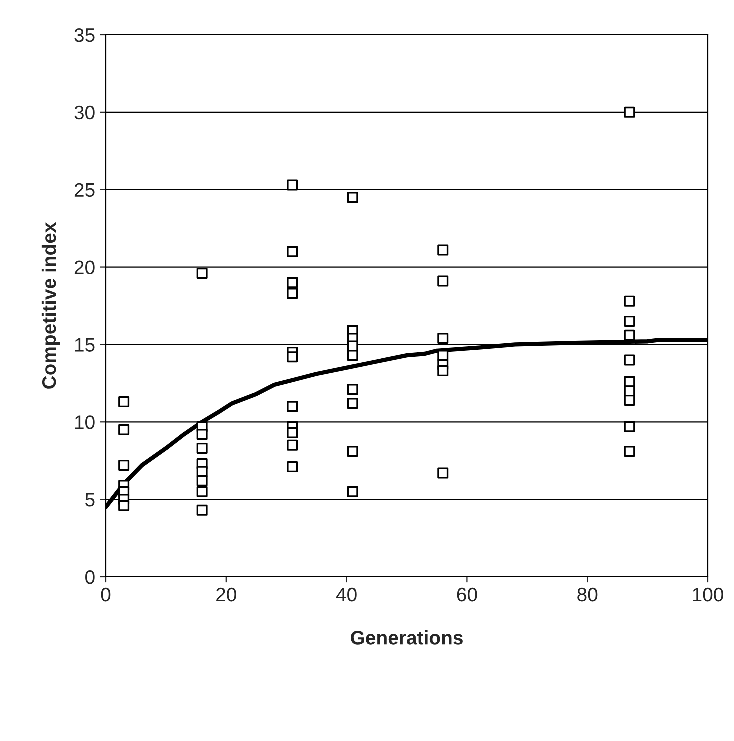  What do you see at coordinates (84, 267) in the screenshot?
I see `y-tick-label: 20` at bounding box center [84, 267].